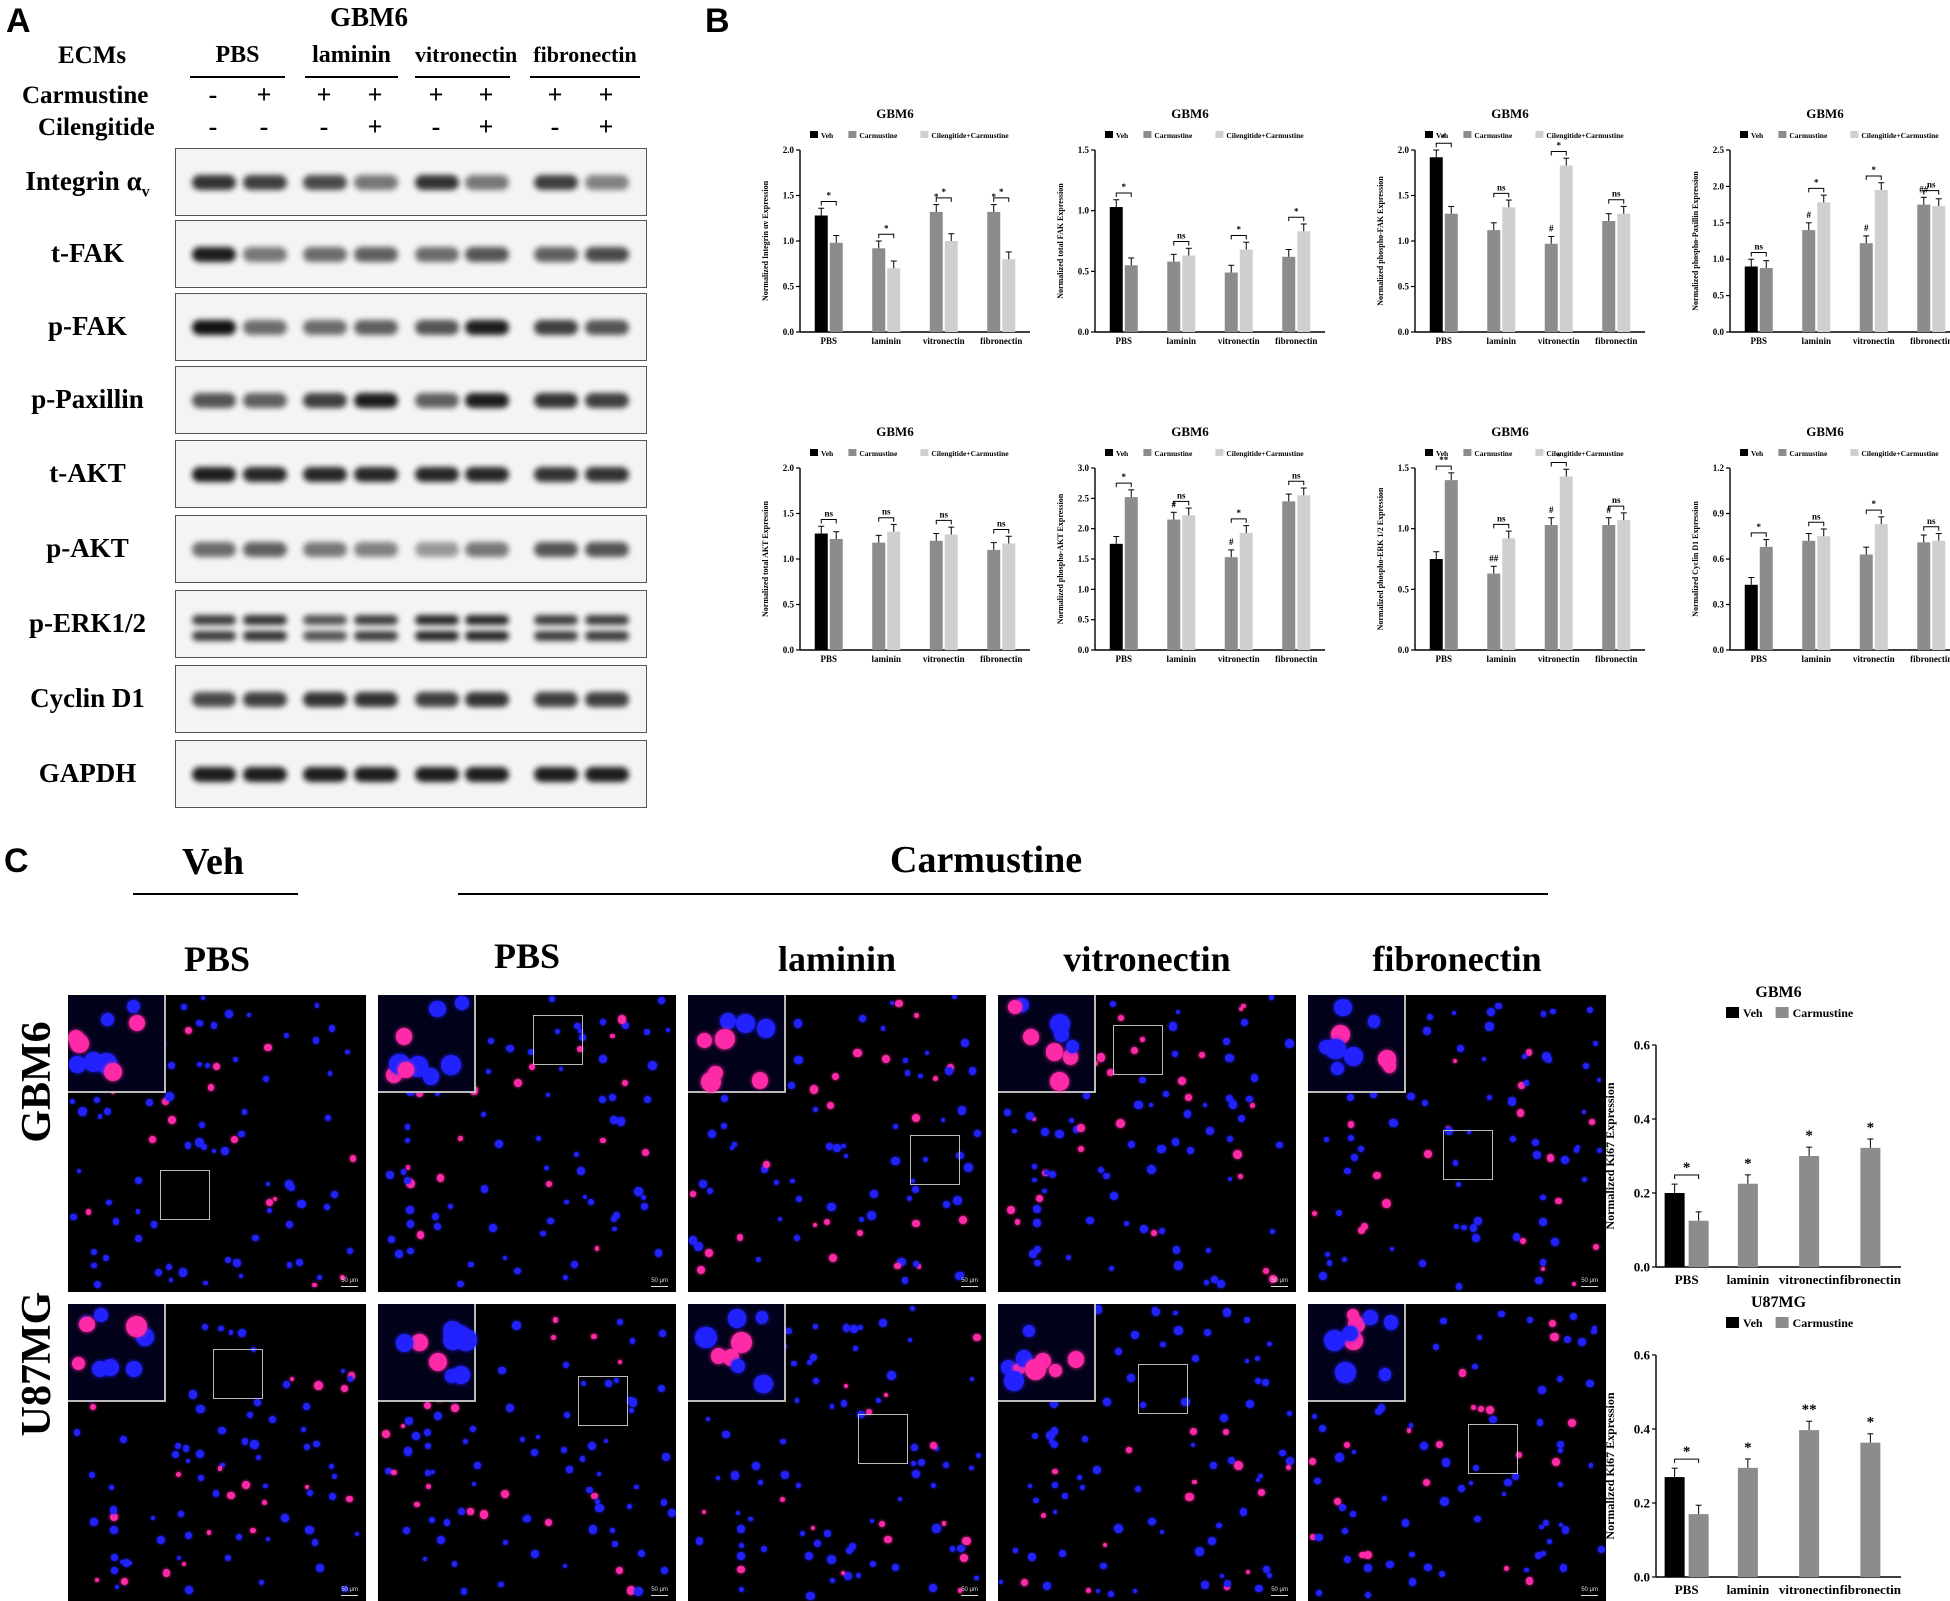 Image resolution: width=1950 pixels, height=1601 pixels. What do you see at coordinates (1585, 453) in the screenshot?
I see `legend-label: Cilengitide+Carmustine` at bounding box center [1585, 453].